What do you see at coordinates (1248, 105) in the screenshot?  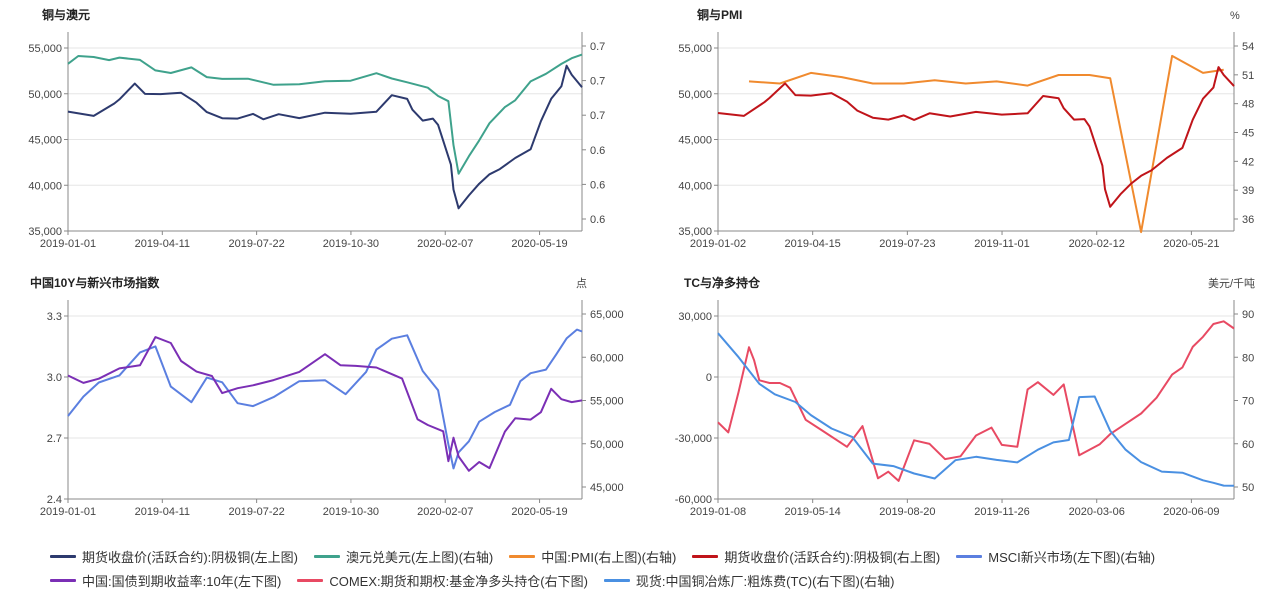 I see `y-right-tick-label: 48` at bounding box center [1248, 105].